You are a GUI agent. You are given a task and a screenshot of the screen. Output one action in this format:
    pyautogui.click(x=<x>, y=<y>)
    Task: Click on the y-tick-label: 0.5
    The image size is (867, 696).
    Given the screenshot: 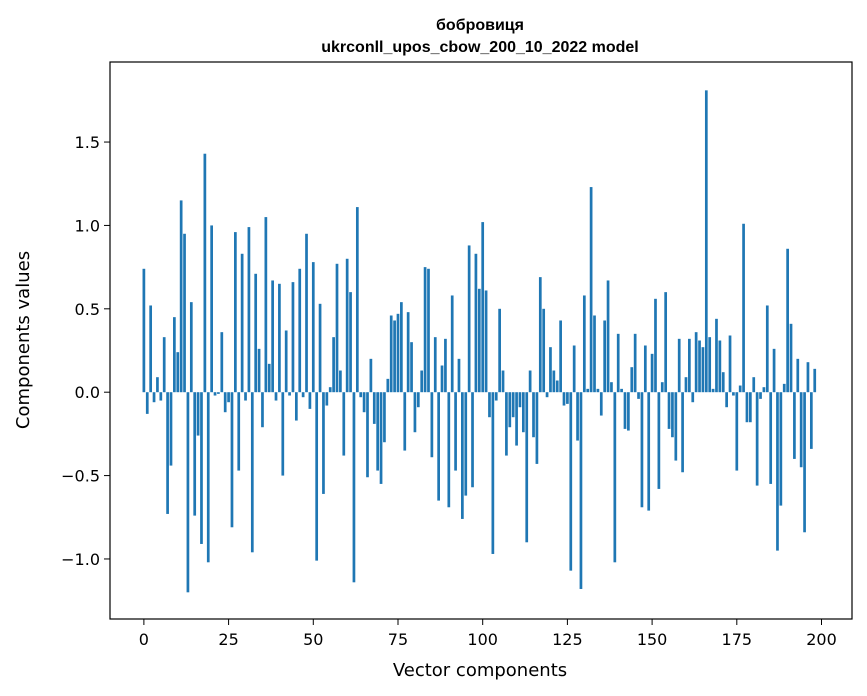 What is the action you would take?
    pyautogui.click(x=87, y=309)
    